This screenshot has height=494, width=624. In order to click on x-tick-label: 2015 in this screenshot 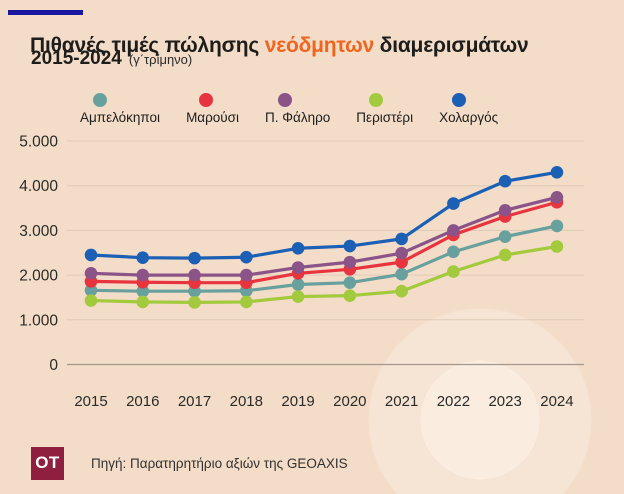, I will do `click(90, 401)`.